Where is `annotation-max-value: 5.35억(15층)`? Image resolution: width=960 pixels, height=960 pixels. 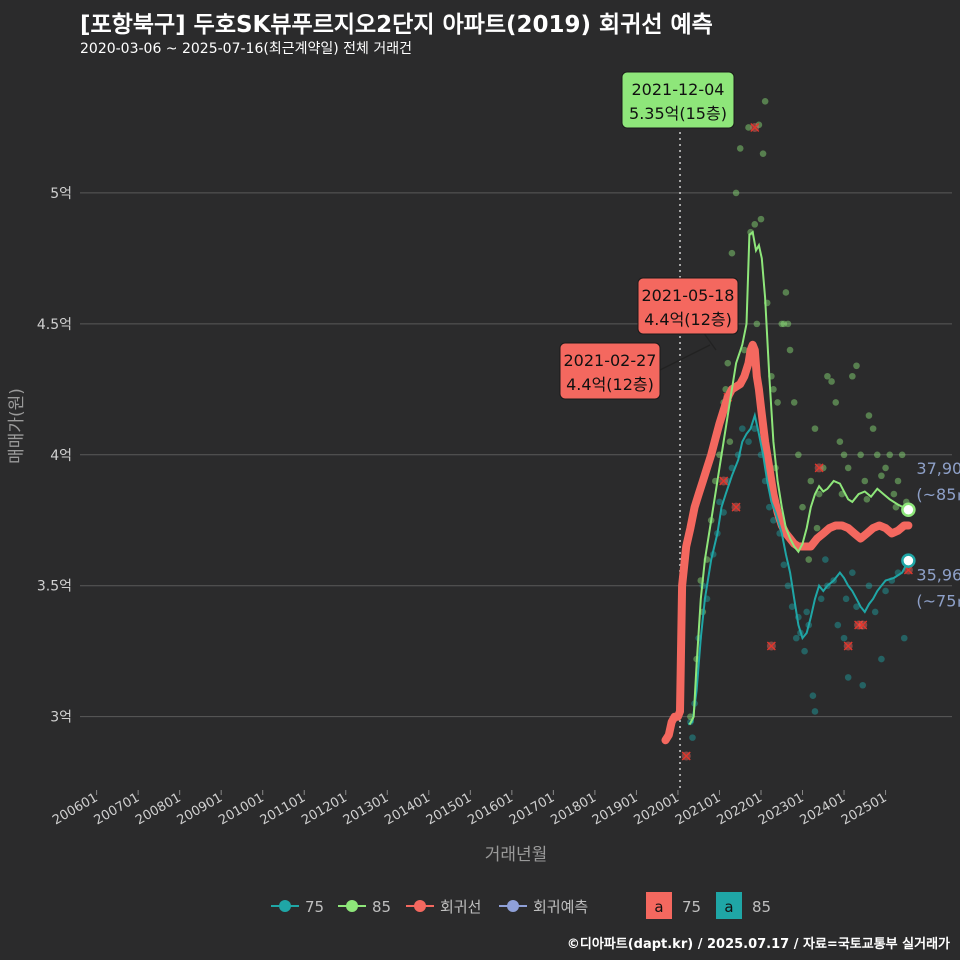
annotation-max-value: 5.35억(15층) is located at coordinates (678, 113).